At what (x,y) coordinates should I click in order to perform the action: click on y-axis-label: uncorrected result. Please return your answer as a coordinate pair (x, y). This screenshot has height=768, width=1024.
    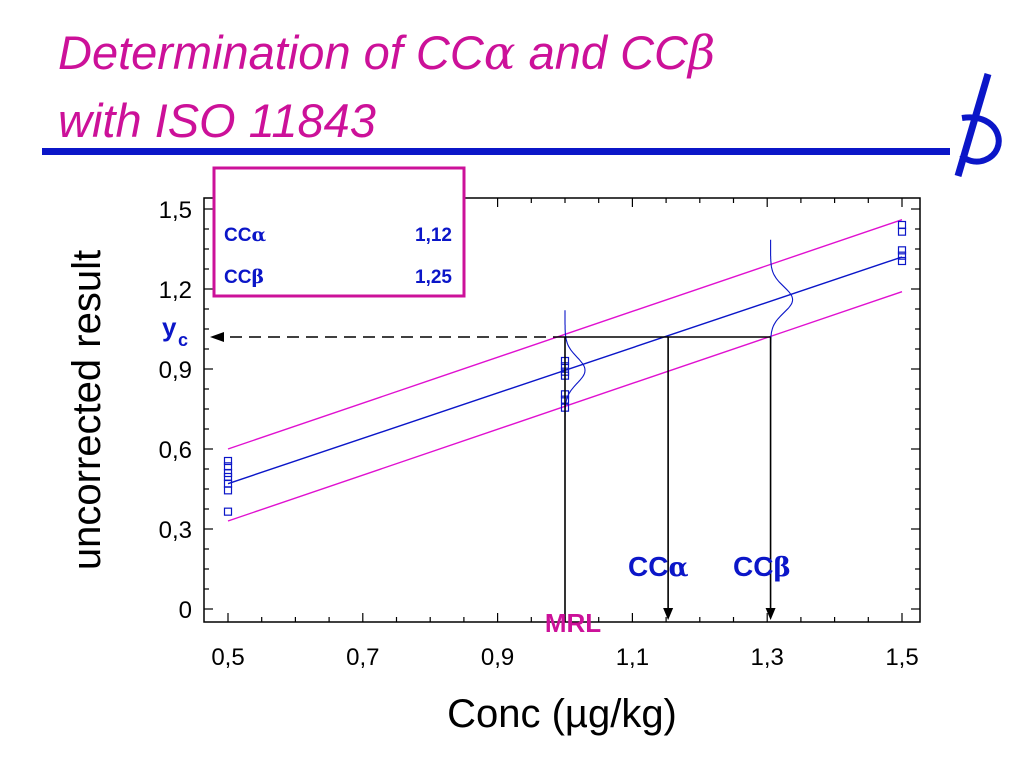
    Looking at the image, I should click on (87, 410).